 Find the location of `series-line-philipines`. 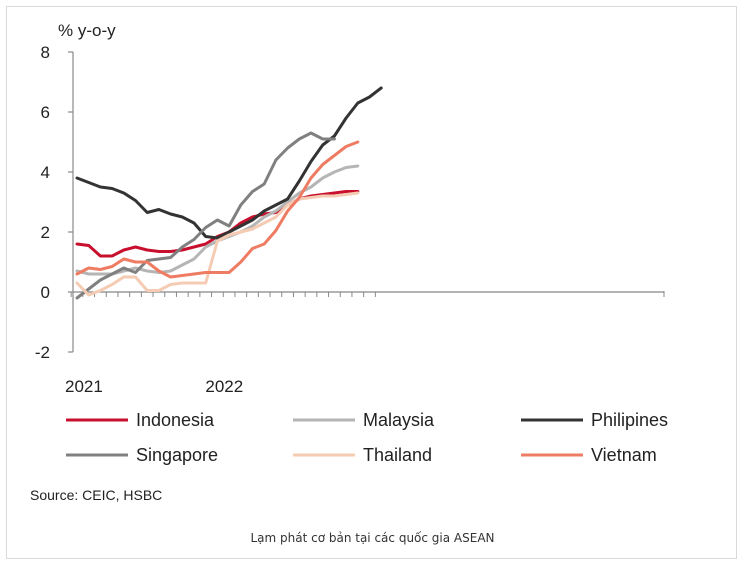

series-line-philipines is located at coordinates (229, 163).